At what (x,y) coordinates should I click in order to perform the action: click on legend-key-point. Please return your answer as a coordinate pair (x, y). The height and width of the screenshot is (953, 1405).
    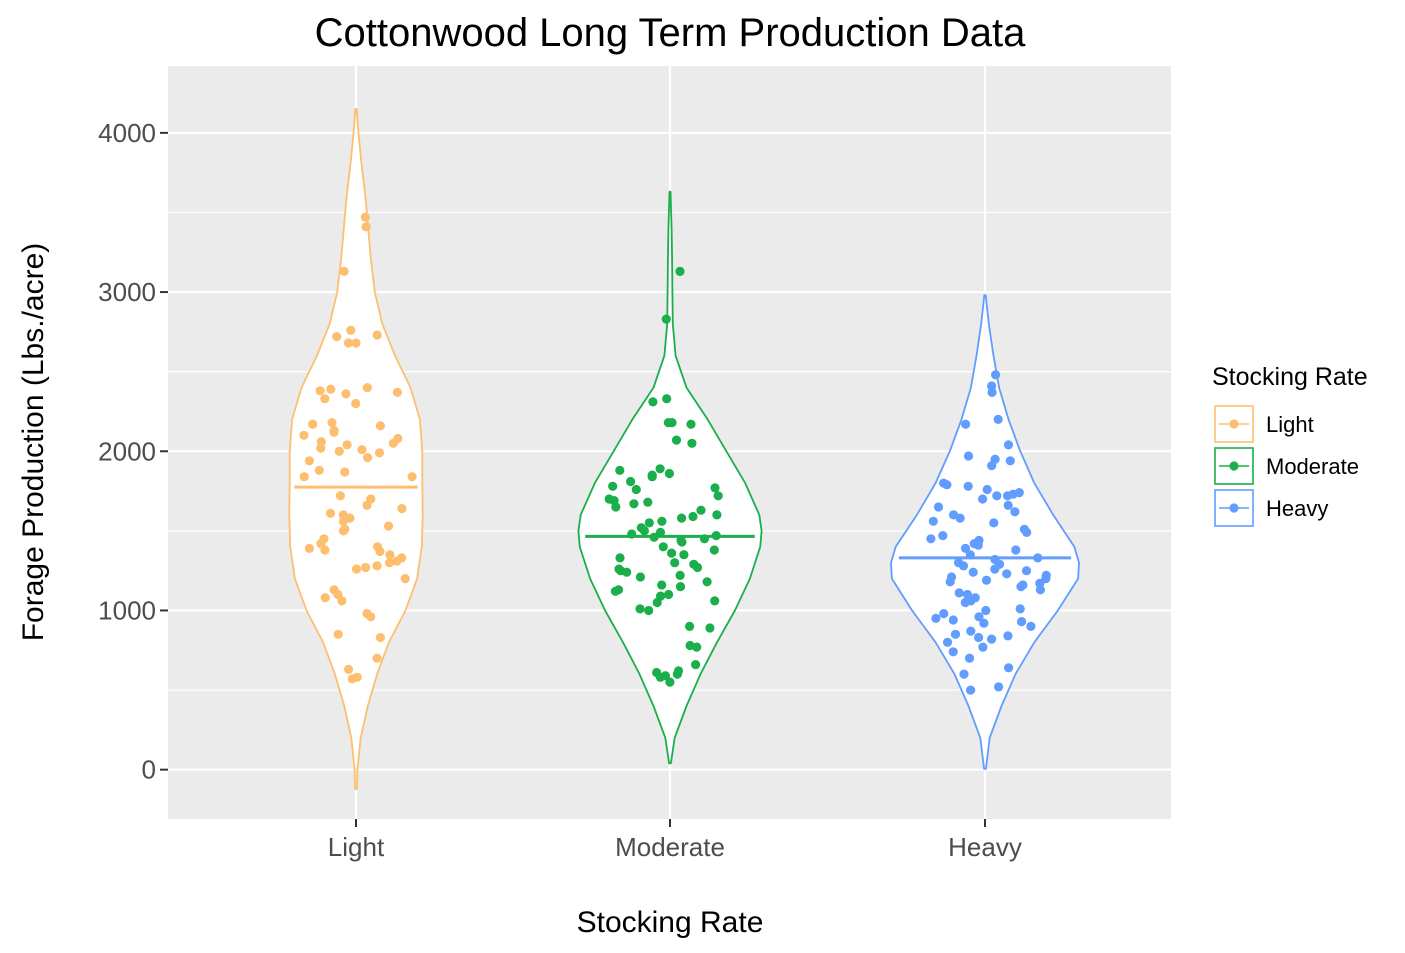
    Looking at the image, I should click on (1234, 424).